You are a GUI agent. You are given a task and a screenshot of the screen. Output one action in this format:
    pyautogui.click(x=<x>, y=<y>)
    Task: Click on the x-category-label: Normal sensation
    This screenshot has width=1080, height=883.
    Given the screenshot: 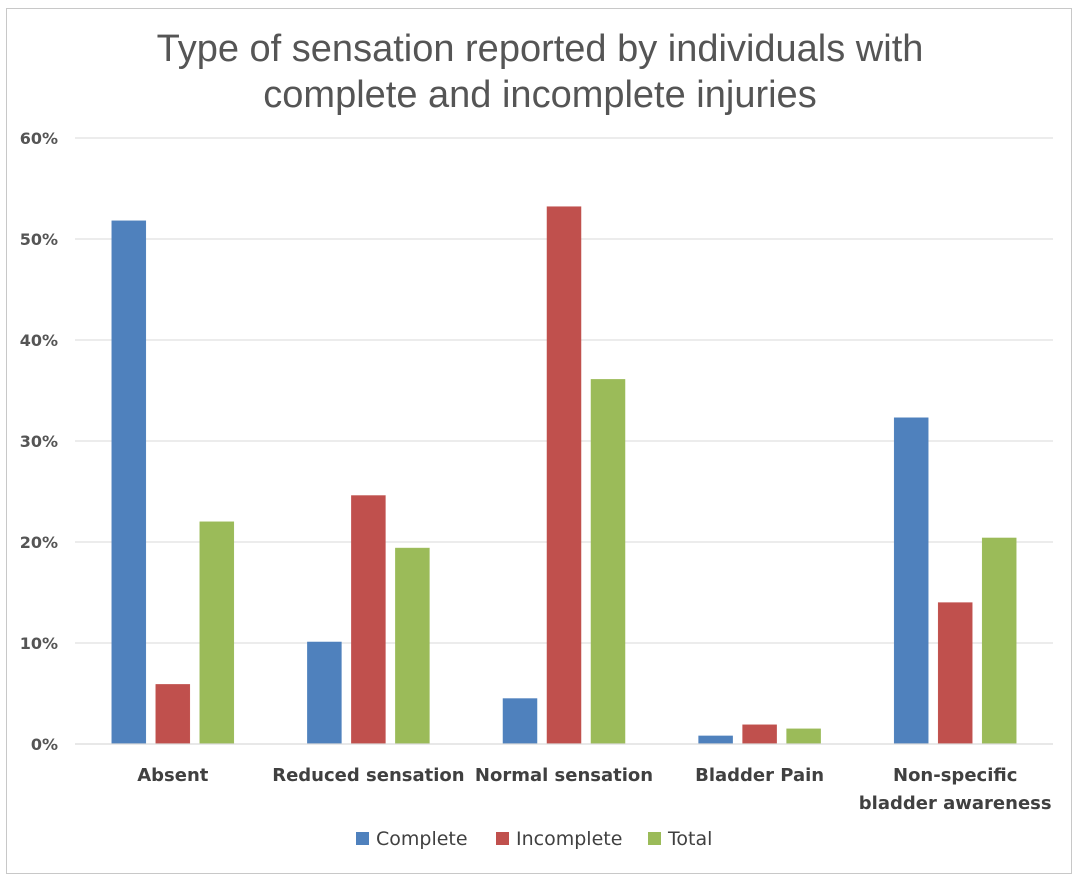 What is the action you would take?
    pyautogui.click(x=564, y=775)
    